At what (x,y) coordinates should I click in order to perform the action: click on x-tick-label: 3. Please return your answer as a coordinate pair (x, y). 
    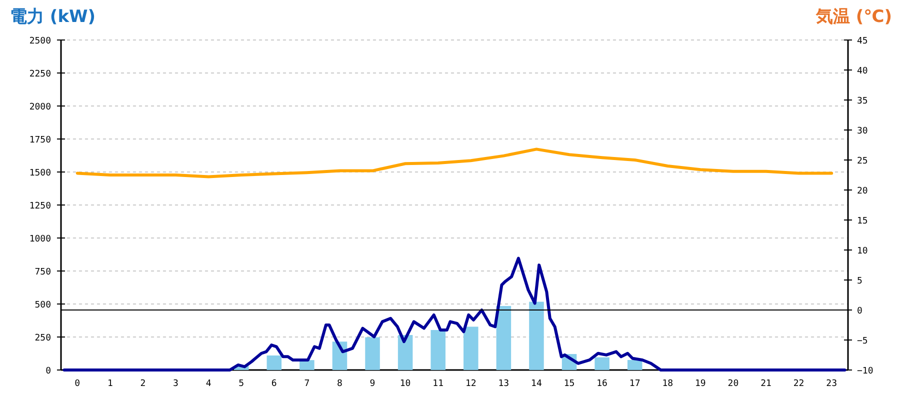
    Looking at the image, I should click on (175, 384).